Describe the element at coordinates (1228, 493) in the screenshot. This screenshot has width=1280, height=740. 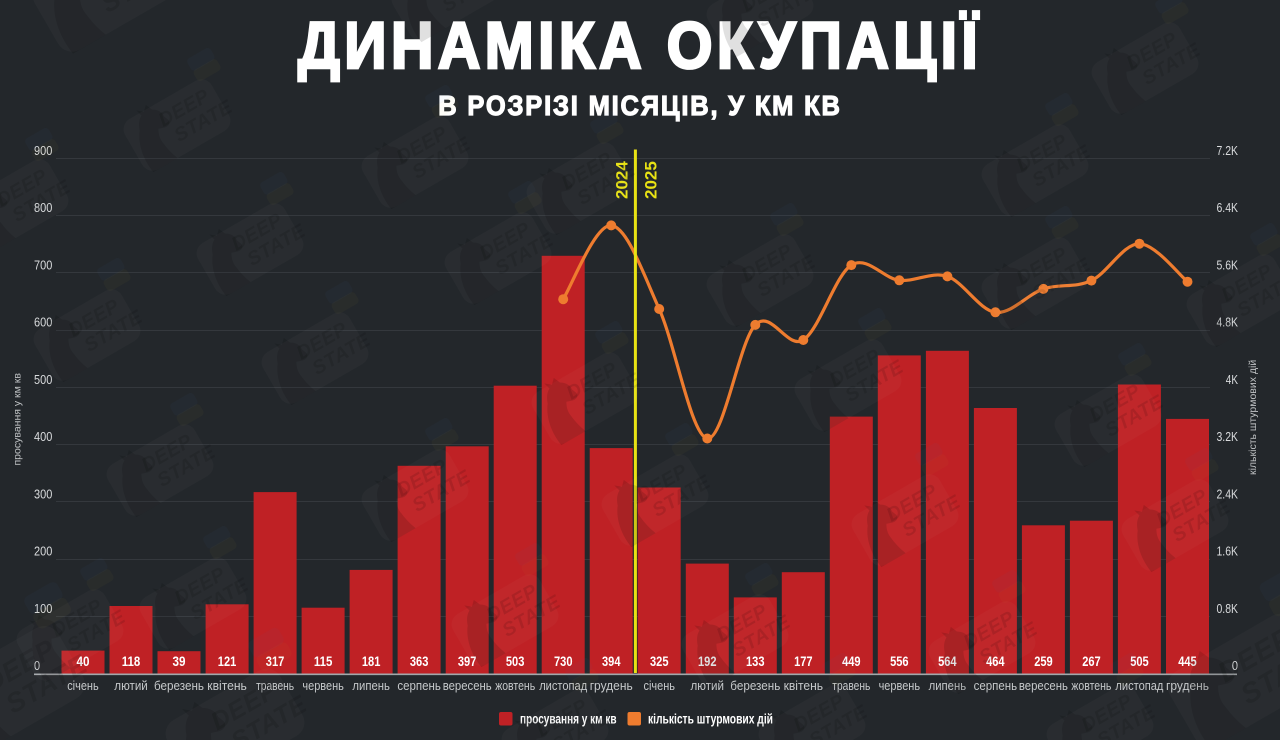
I see `svg-text: 2.4K` at that location.